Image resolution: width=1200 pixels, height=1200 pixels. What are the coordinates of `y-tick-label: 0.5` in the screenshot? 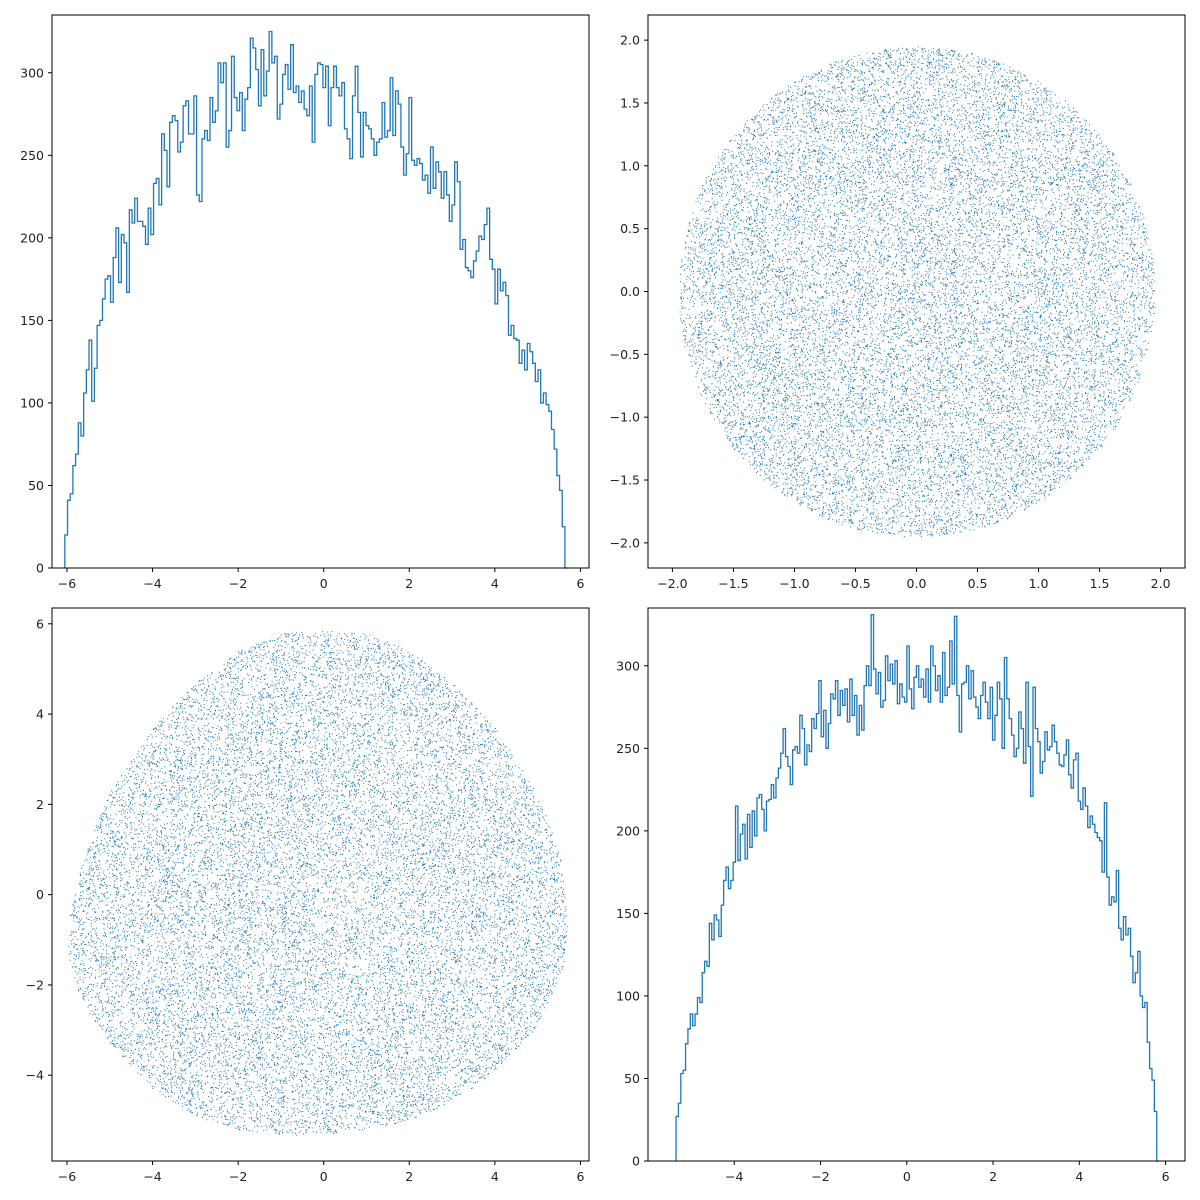 It's located at (630, 228).